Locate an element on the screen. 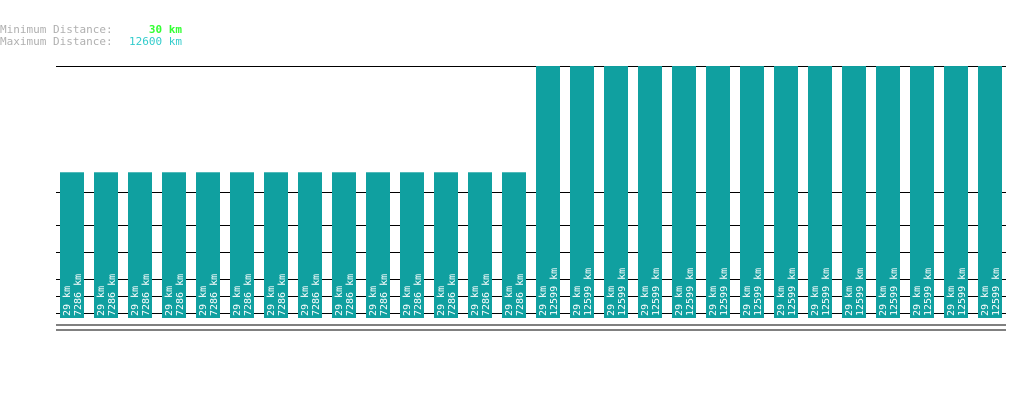 The height and width of the screenshot is (402, 1019). max-distance-value: 12600 km is located at coordinates (155, 41).